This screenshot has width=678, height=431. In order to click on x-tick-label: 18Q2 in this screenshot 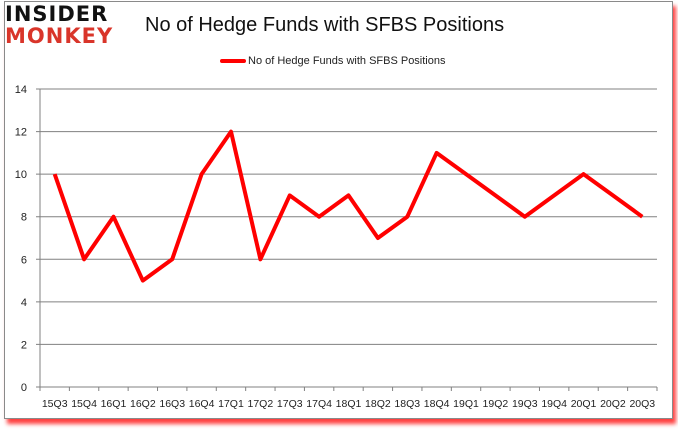, I will do `click(378, 404)`.